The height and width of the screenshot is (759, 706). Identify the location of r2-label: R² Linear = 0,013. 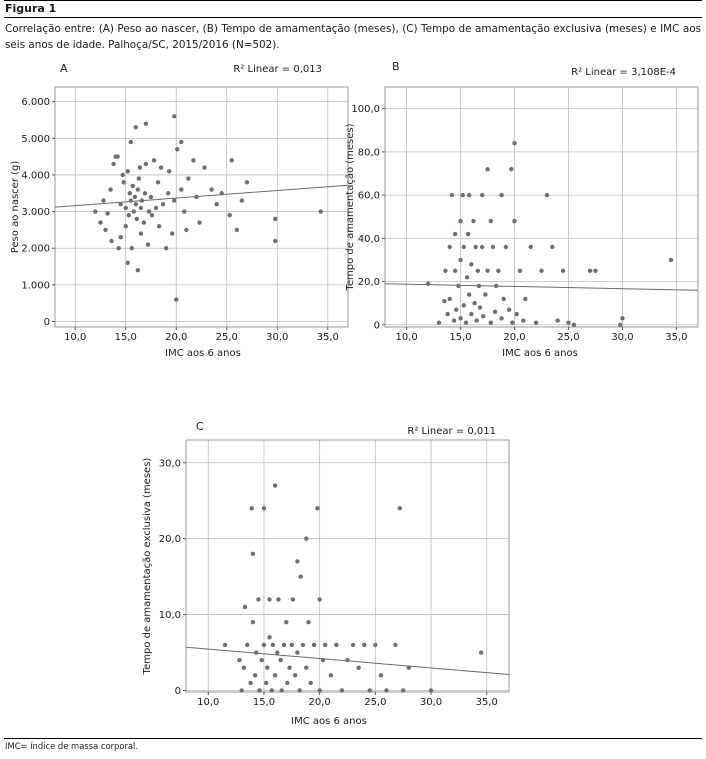
(277, 69).